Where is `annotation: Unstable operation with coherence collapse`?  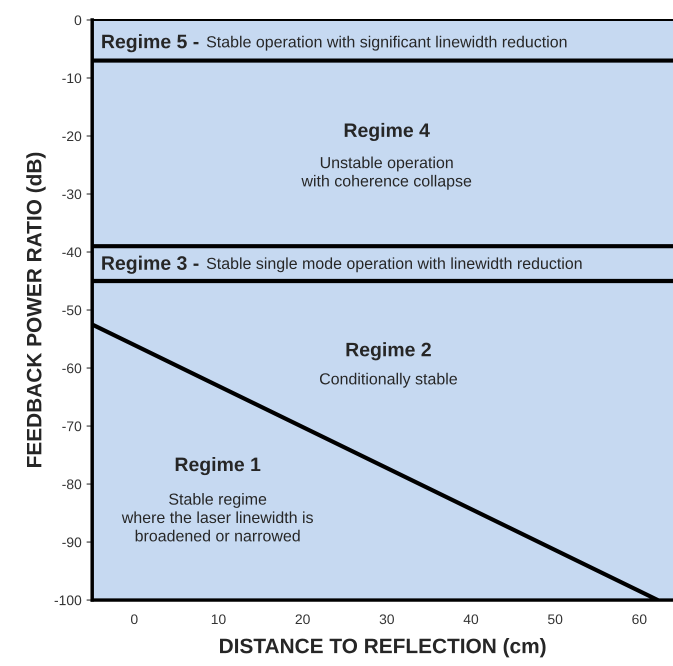 annotation: Unstable operation with coherence collapse is located at coordinates (386, 173).